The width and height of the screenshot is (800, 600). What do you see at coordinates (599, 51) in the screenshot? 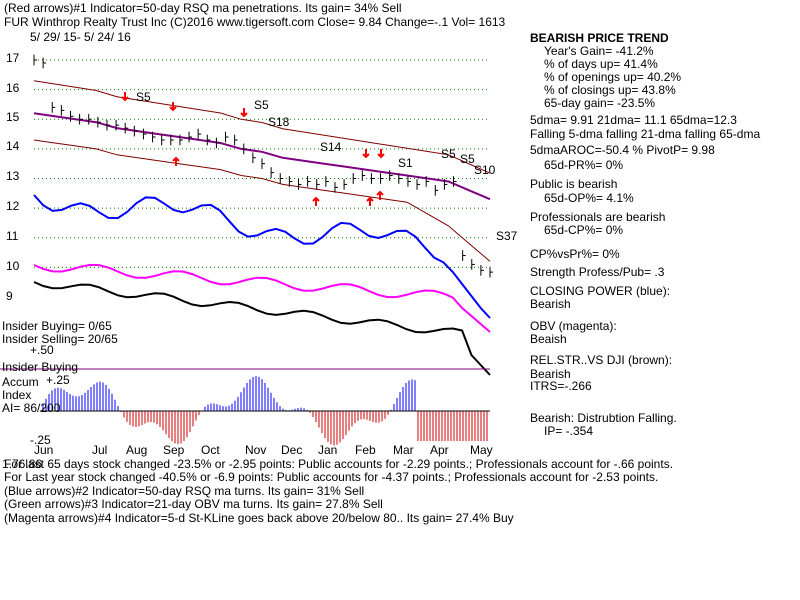
I see `year-gain: Year's Gain= -41.2%` at bounding box center [599, 51].